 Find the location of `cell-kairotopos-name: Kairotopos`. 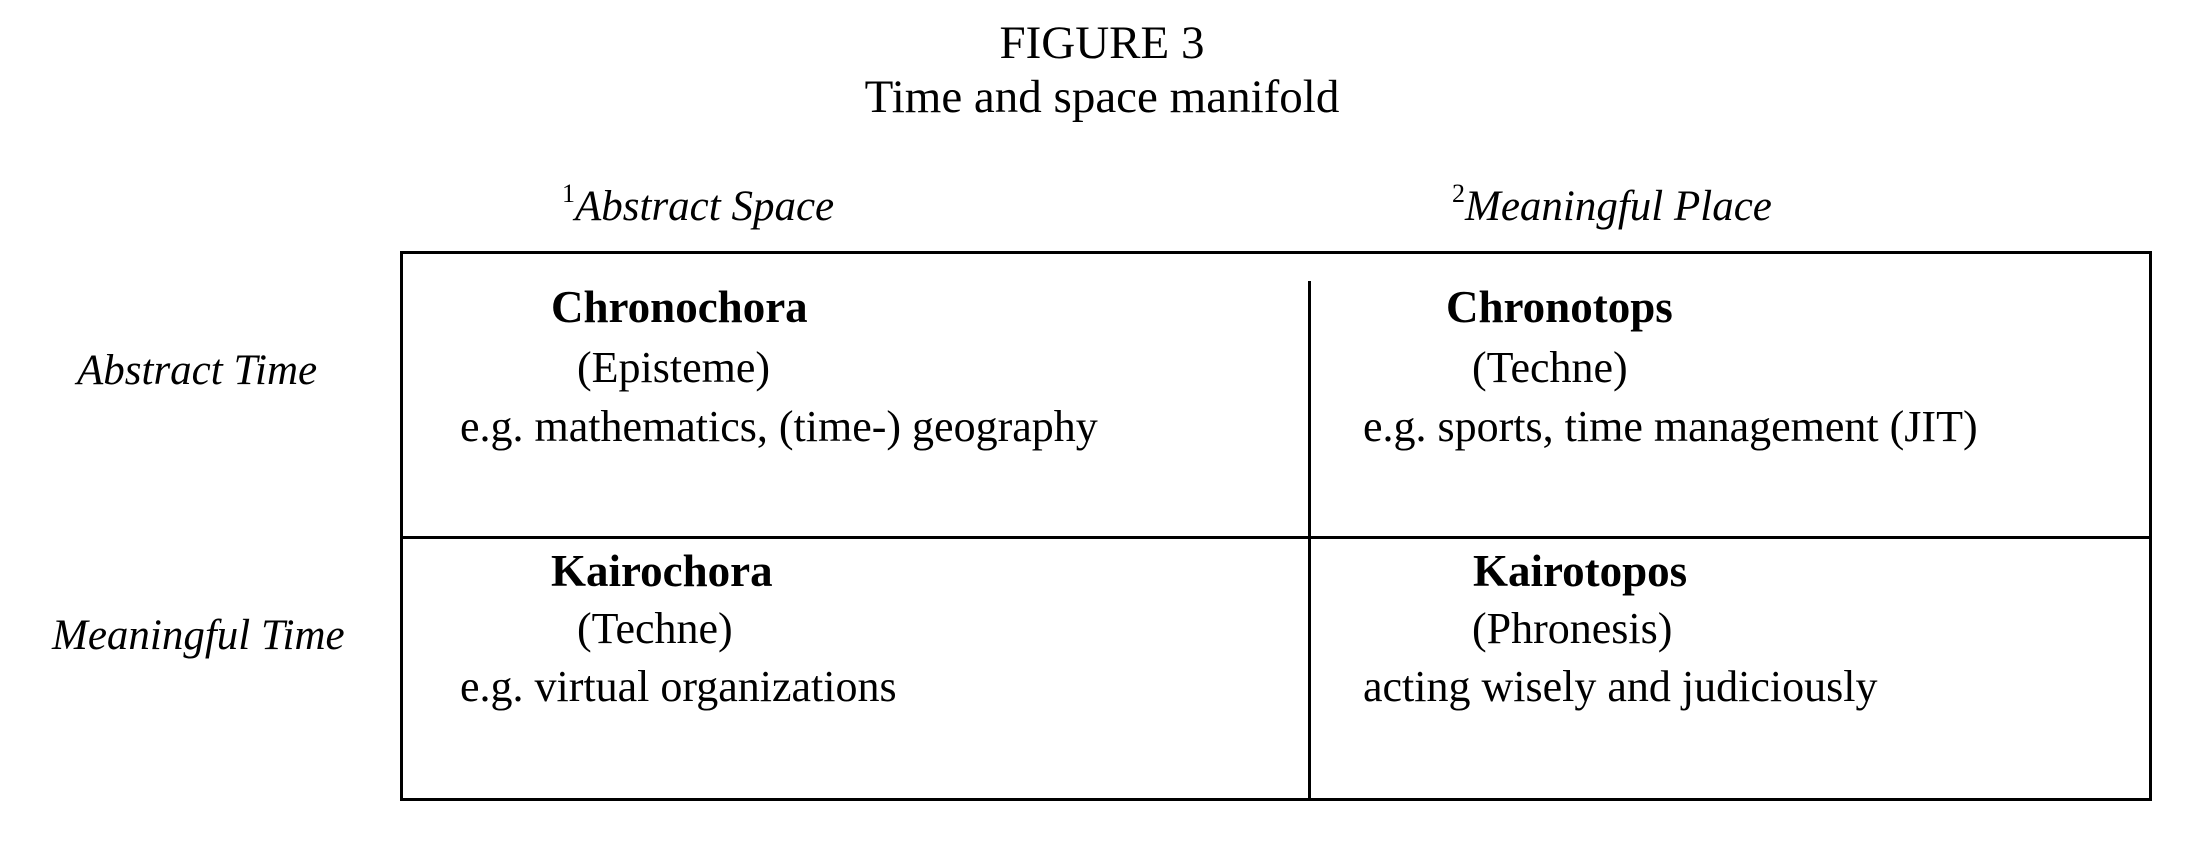

cell-kairotopos-name: Kairotopos is located at coordinates (1580, 571).